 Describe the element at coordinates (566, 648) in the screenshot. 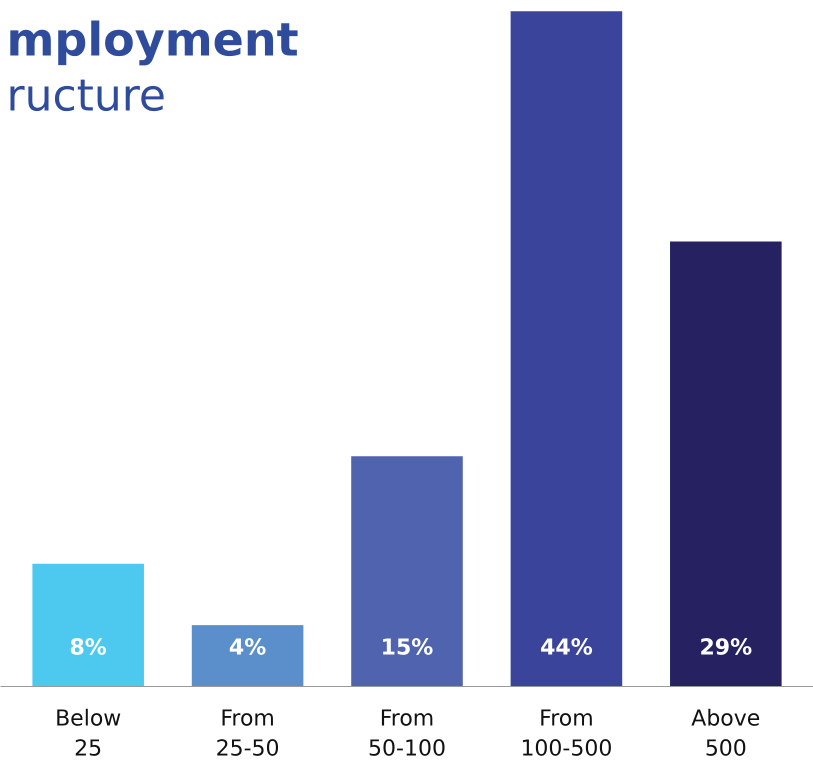

I see `data-label: 44%` at that location.